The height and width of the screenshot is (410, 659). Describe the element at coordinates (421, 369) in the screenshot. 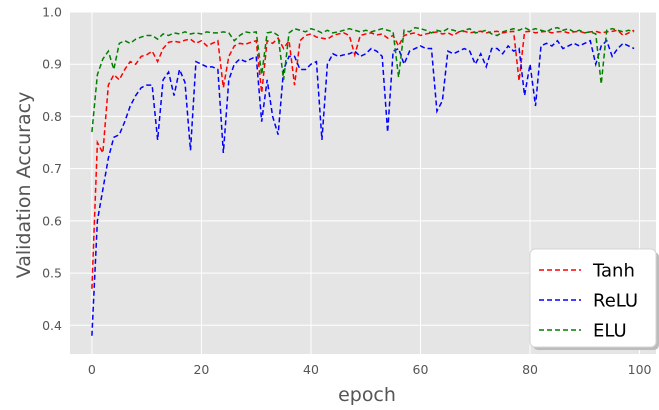

I see `x-tick-label: 60` at that location.